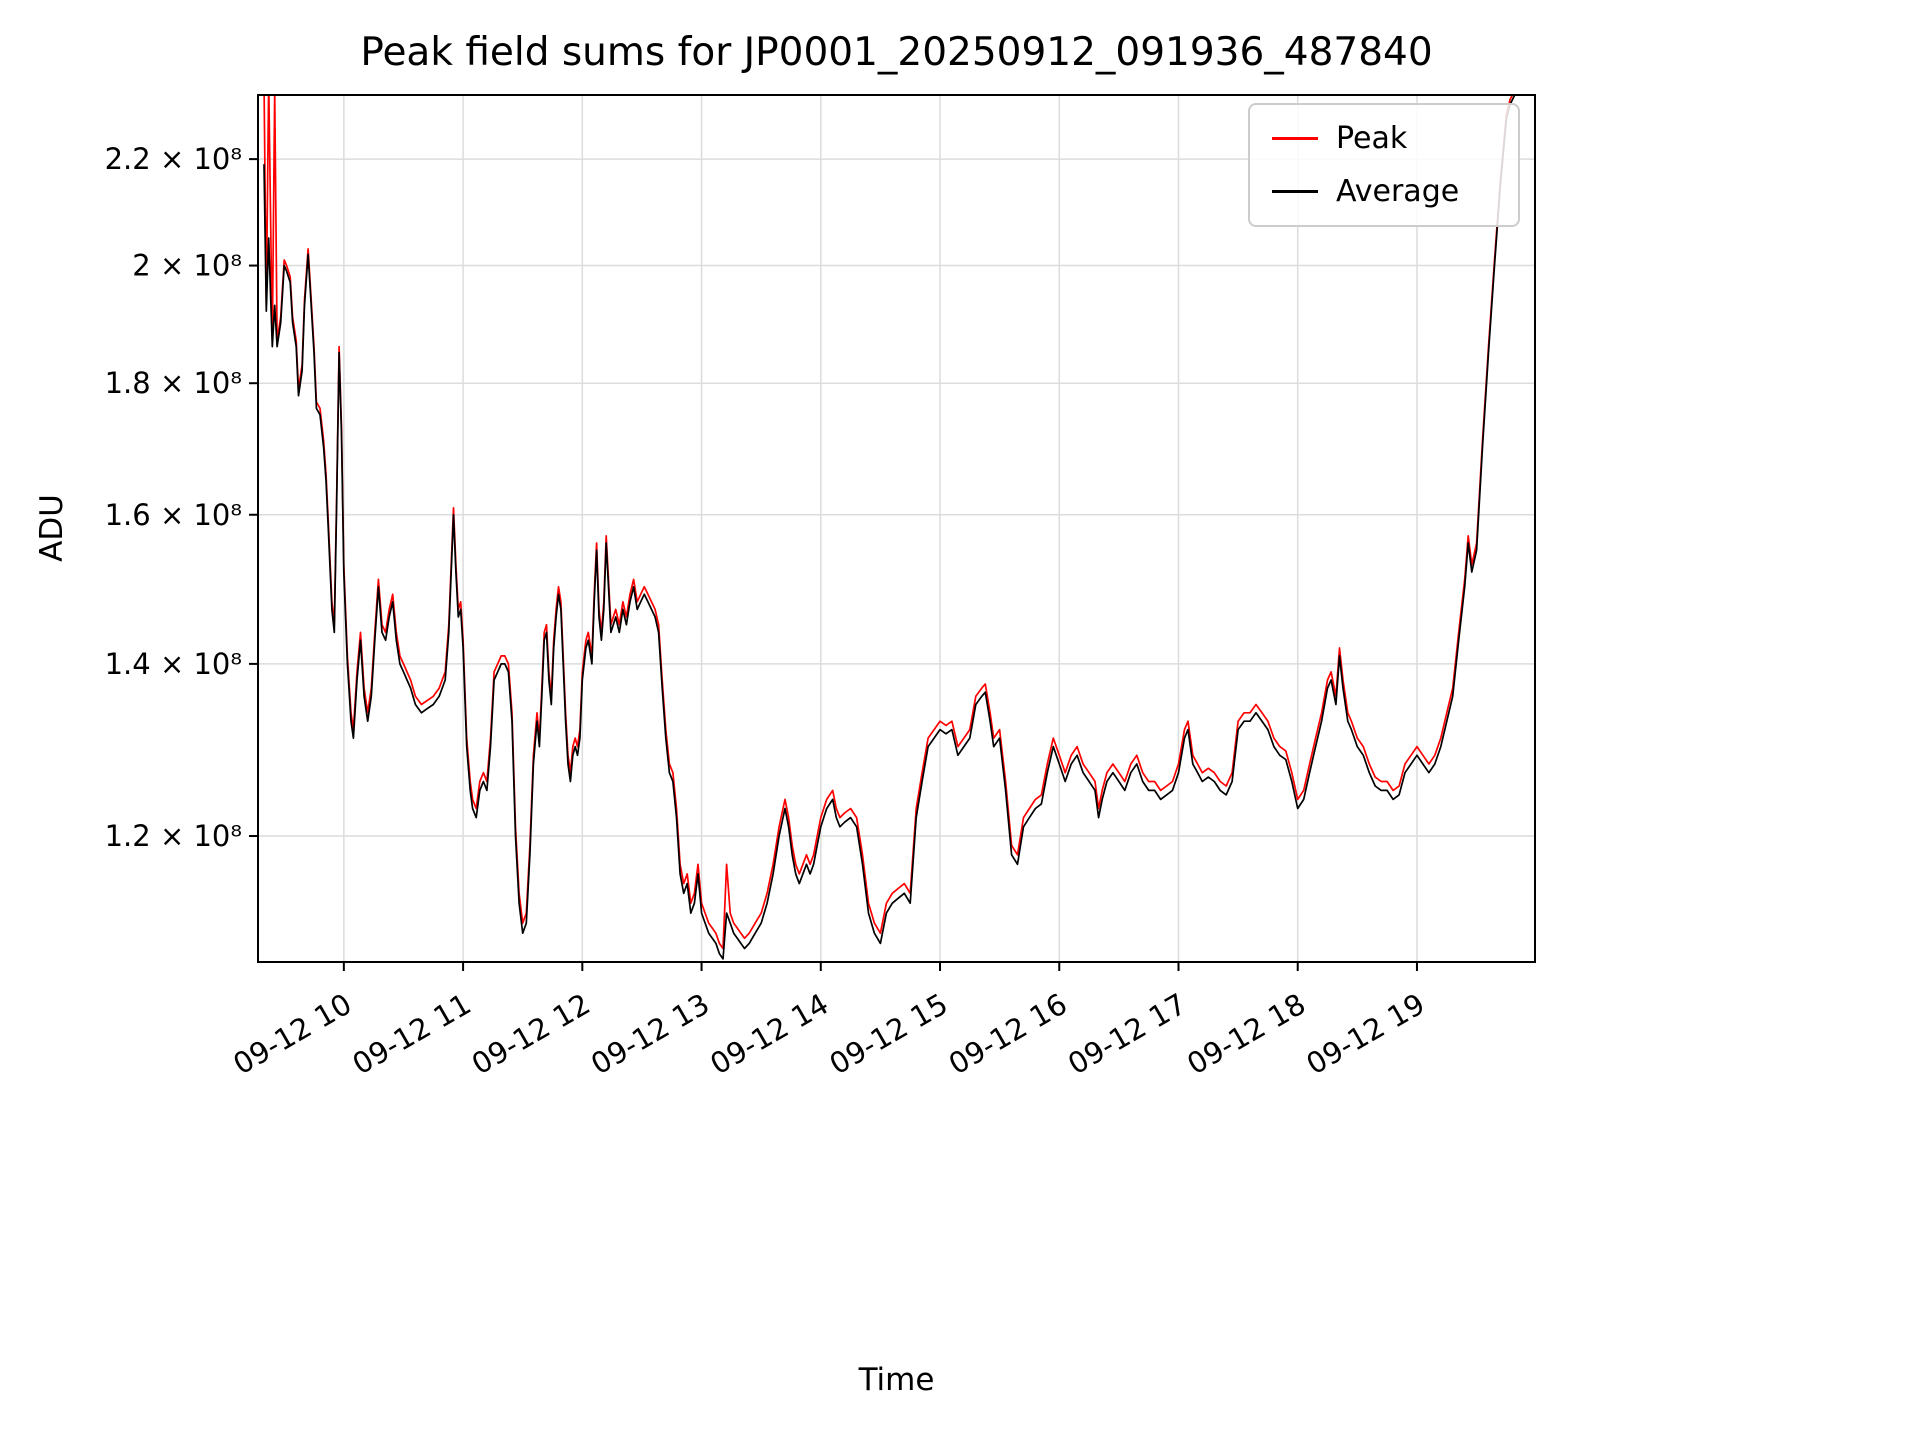  I want to click on y-tick-label: 2 × 10⁸, so click(187, 266).